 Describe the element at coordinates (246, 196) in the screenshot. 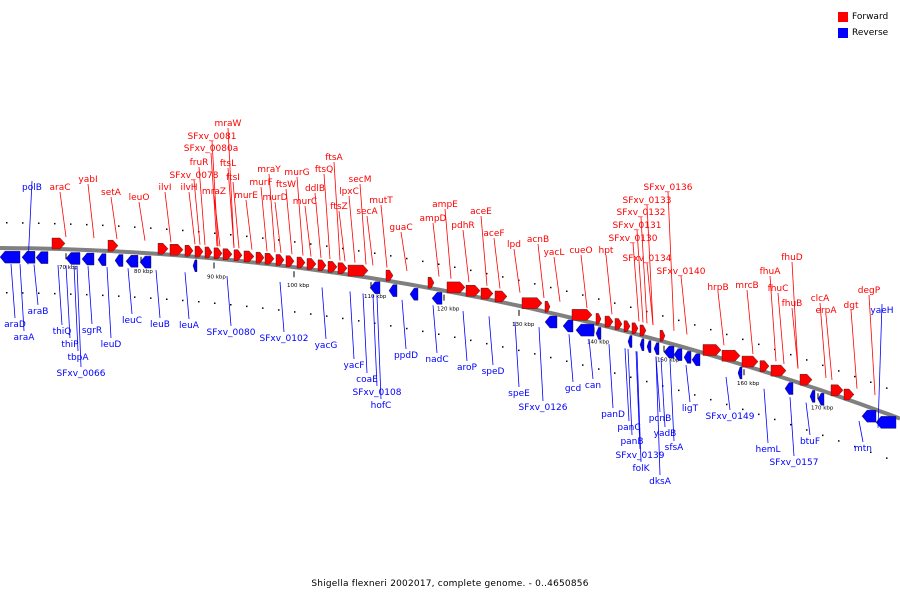

I see `forward-gene-label-mure: murE` at that location.